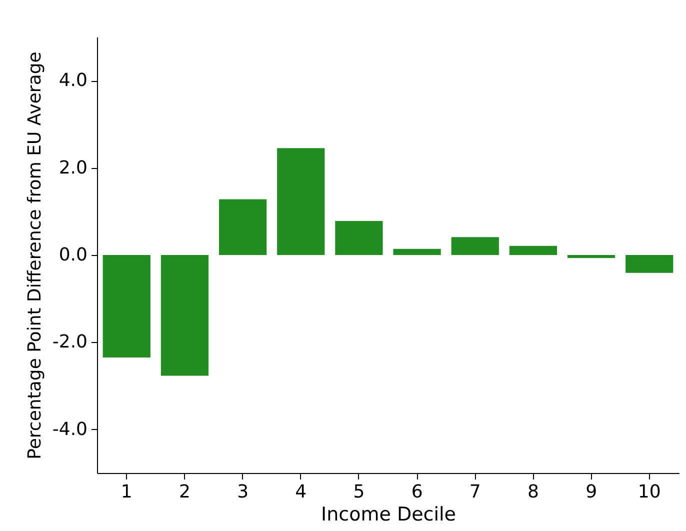 The height and width of the screenshot is (531, 686). What do you see at coordinates (475, 492) in the screenshot?
I see `x-tick-label: 7` at bounding box center [475, 492].